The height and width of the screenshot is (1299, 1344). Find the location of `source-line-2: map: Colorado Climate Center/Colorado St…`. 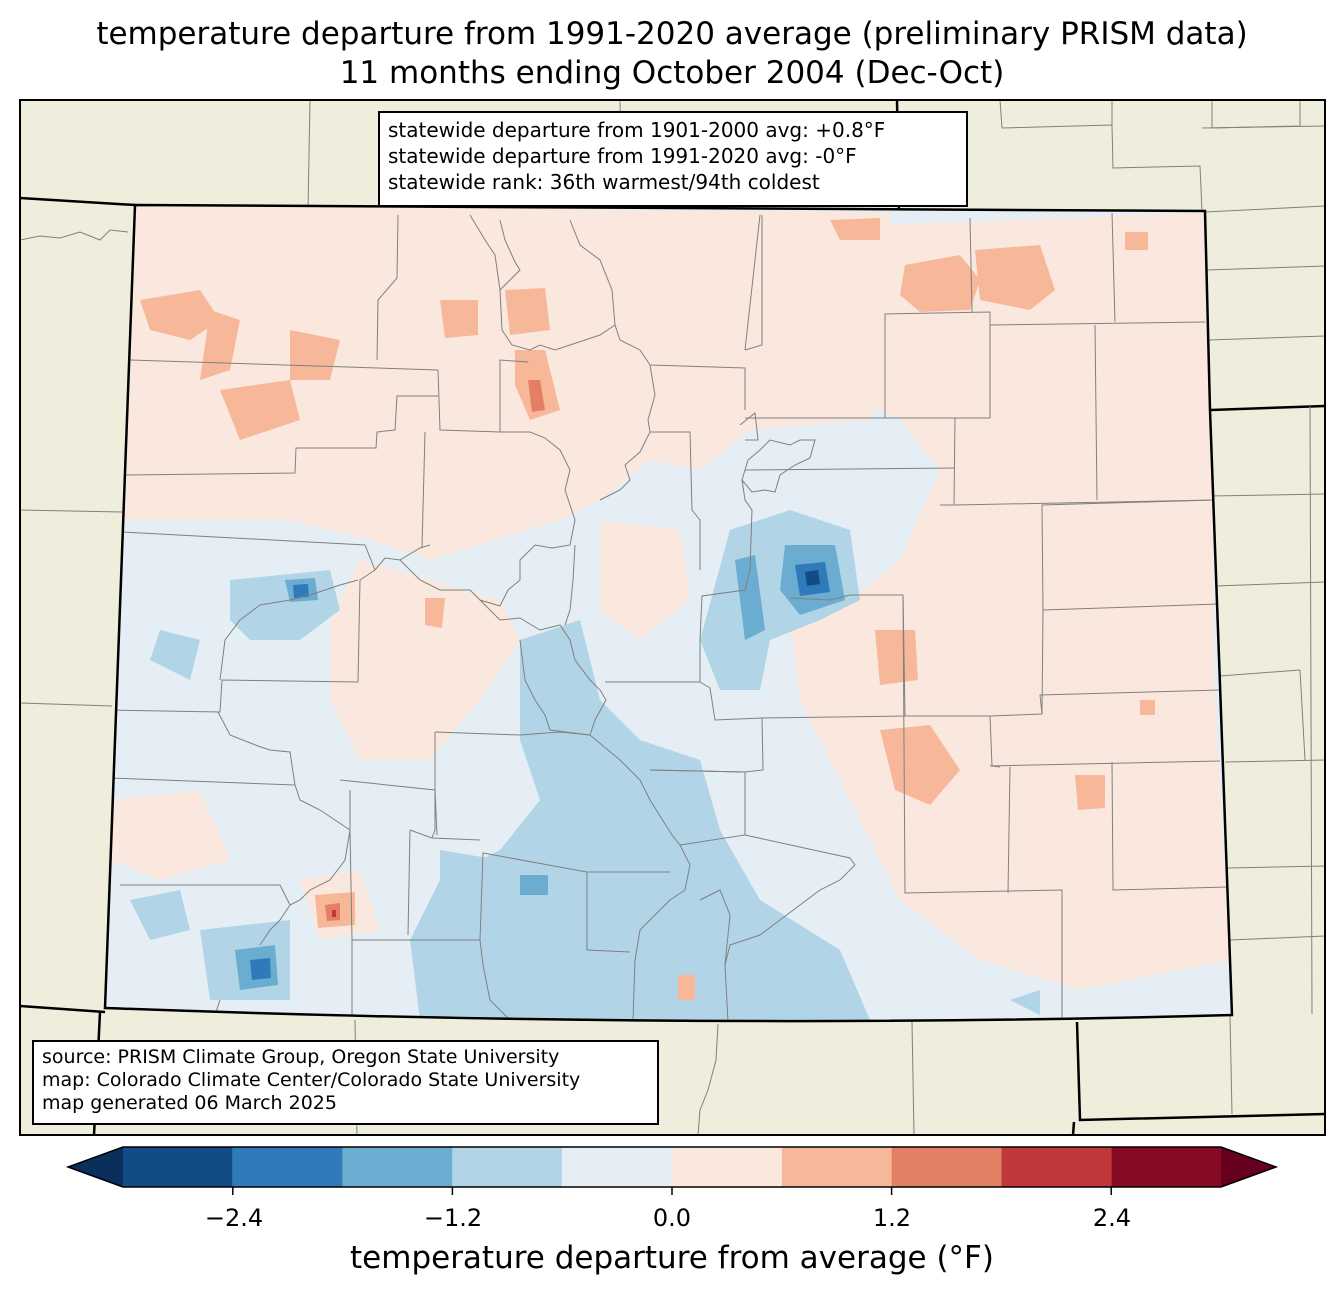

source-line-2: map: Colorado Climate Center/Colorado St… is located at coordinates (311, 1080).